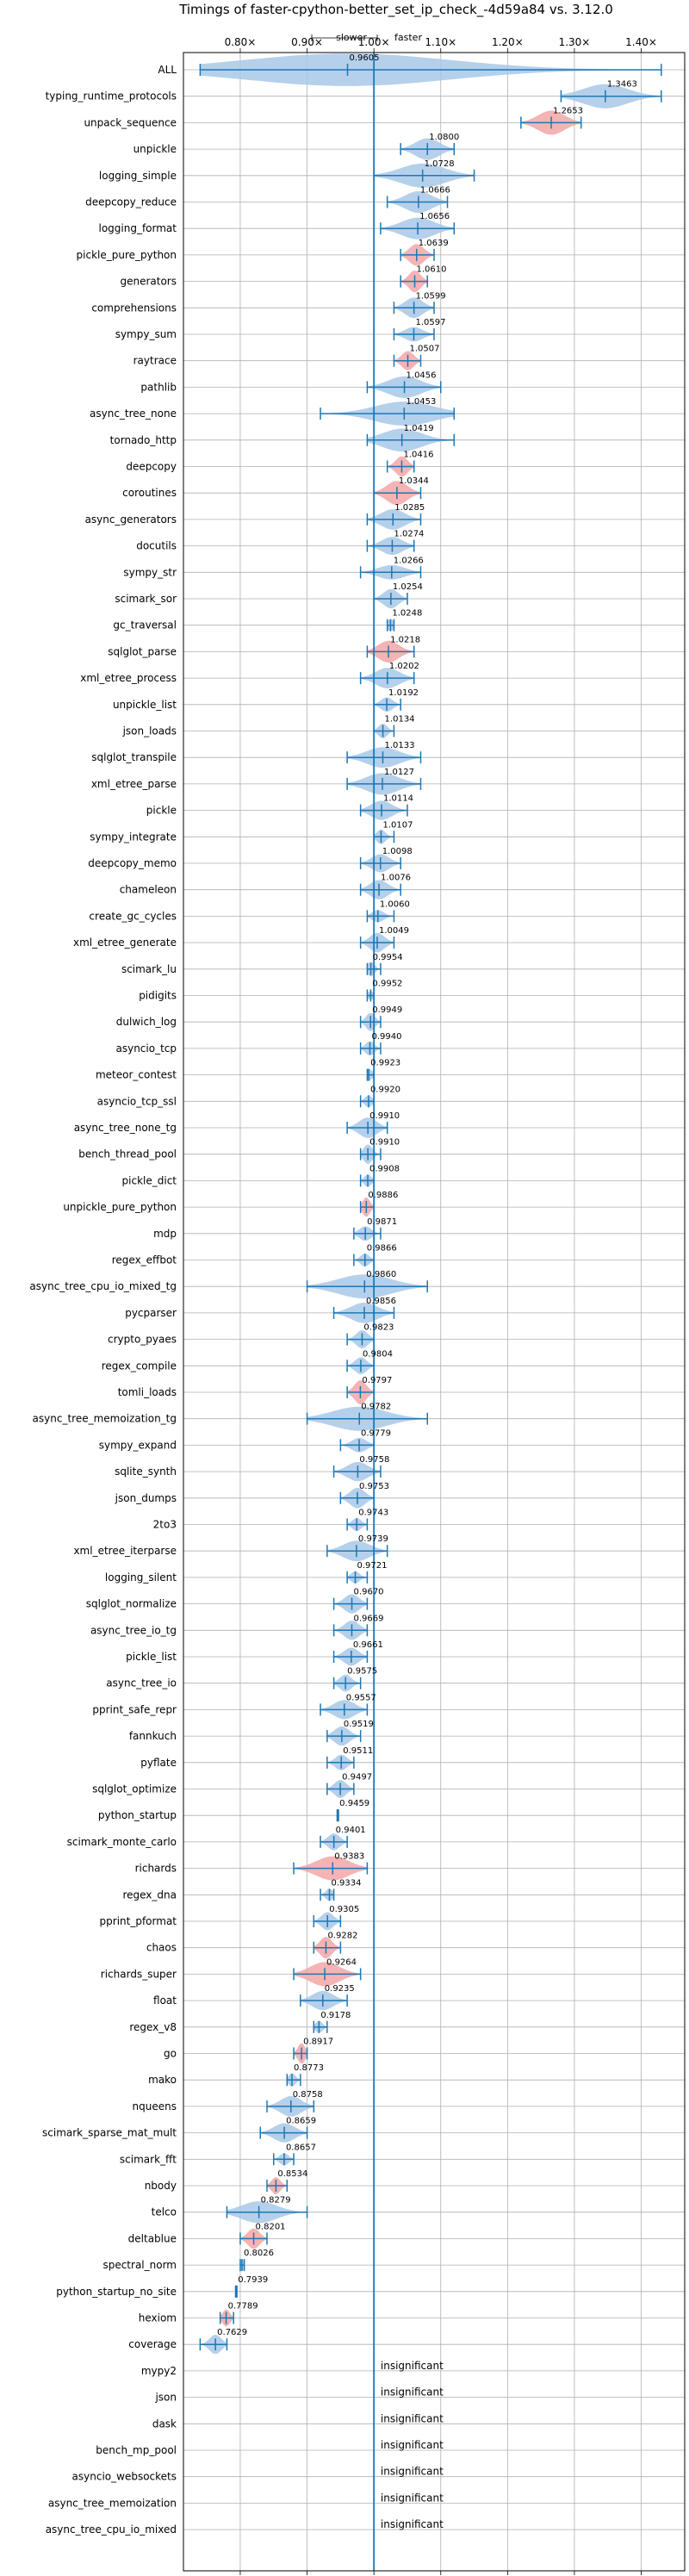 This screenshot has width=689, height=2576. I want to click on value-label: 1.0639, so click(434, 244).